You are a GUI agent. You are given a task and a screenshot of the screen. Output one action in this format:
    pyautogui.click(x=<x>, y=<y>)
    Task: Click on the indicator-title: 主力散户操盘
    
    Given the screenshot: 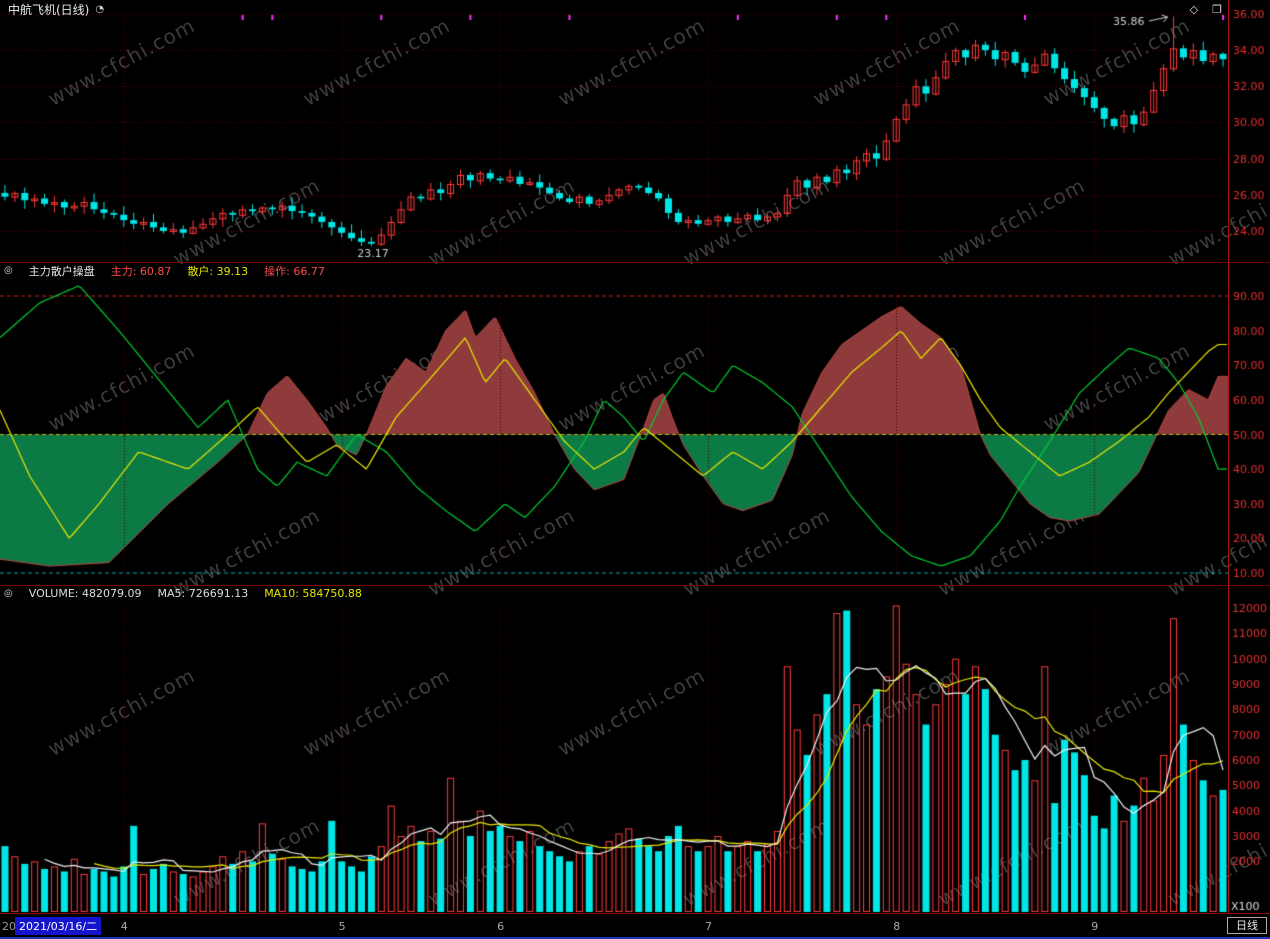 What is the action you would take?
    pyautogui.click(x=61, y=271)
    